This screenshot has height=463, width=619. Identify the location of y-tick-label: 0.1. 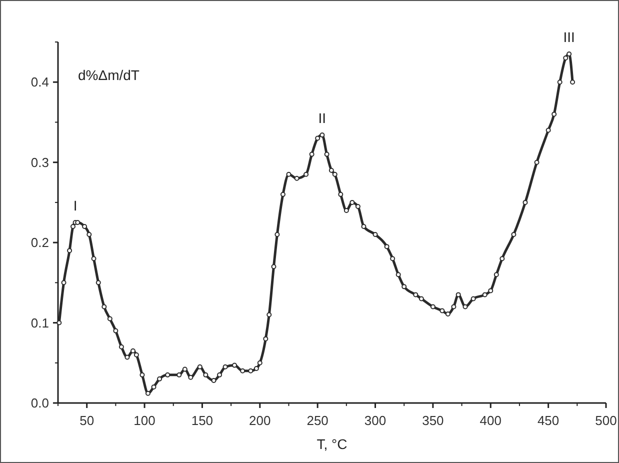
(39, 322).